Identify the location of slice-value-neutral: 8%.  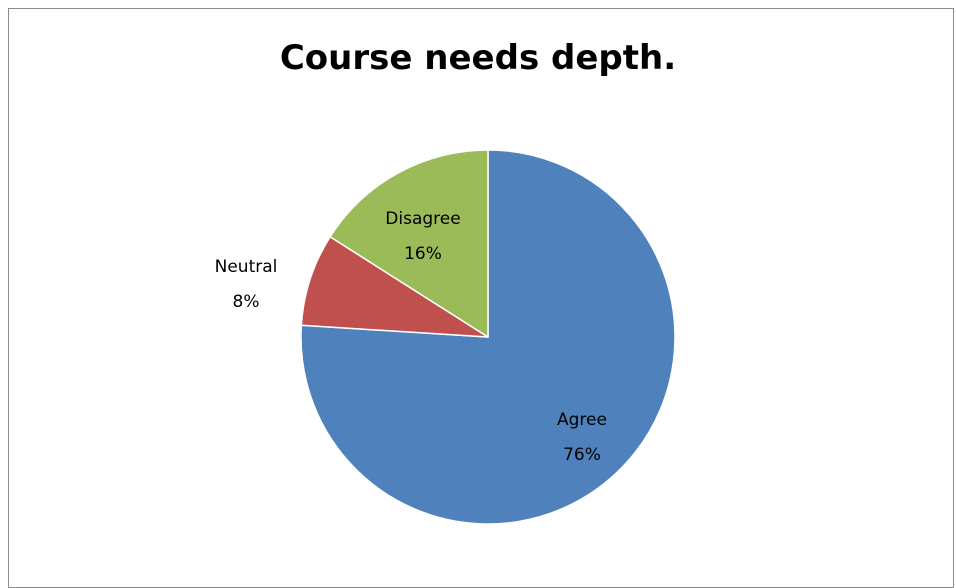
(246, 302).